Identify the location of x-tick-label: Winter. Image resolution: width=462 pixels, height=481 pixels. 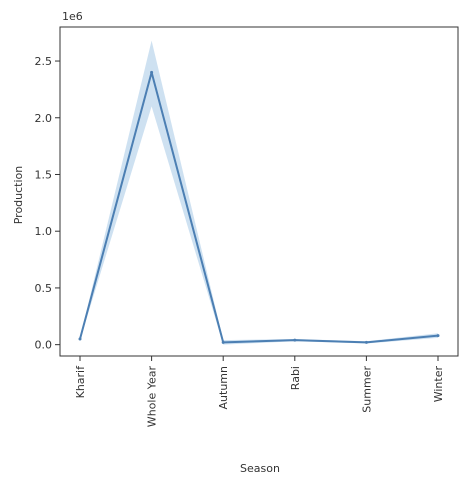
(438, 384).